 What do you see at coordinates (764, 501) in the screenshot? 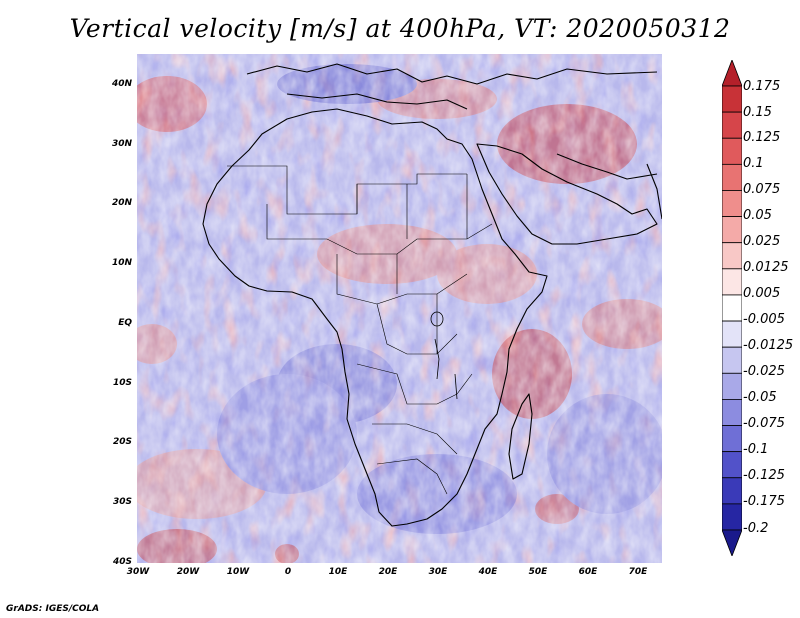
I see `colorbar-label: -0.175` at bounding box center [764, 501].